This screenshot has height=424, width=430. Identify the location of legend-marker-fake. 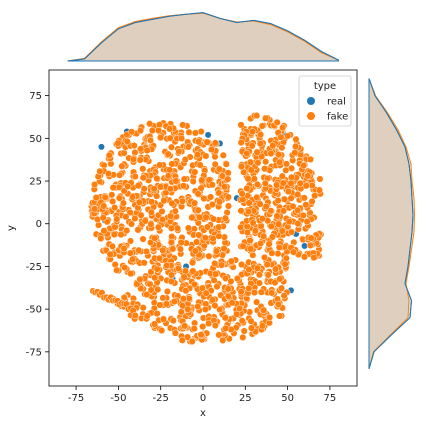
(311, 116).